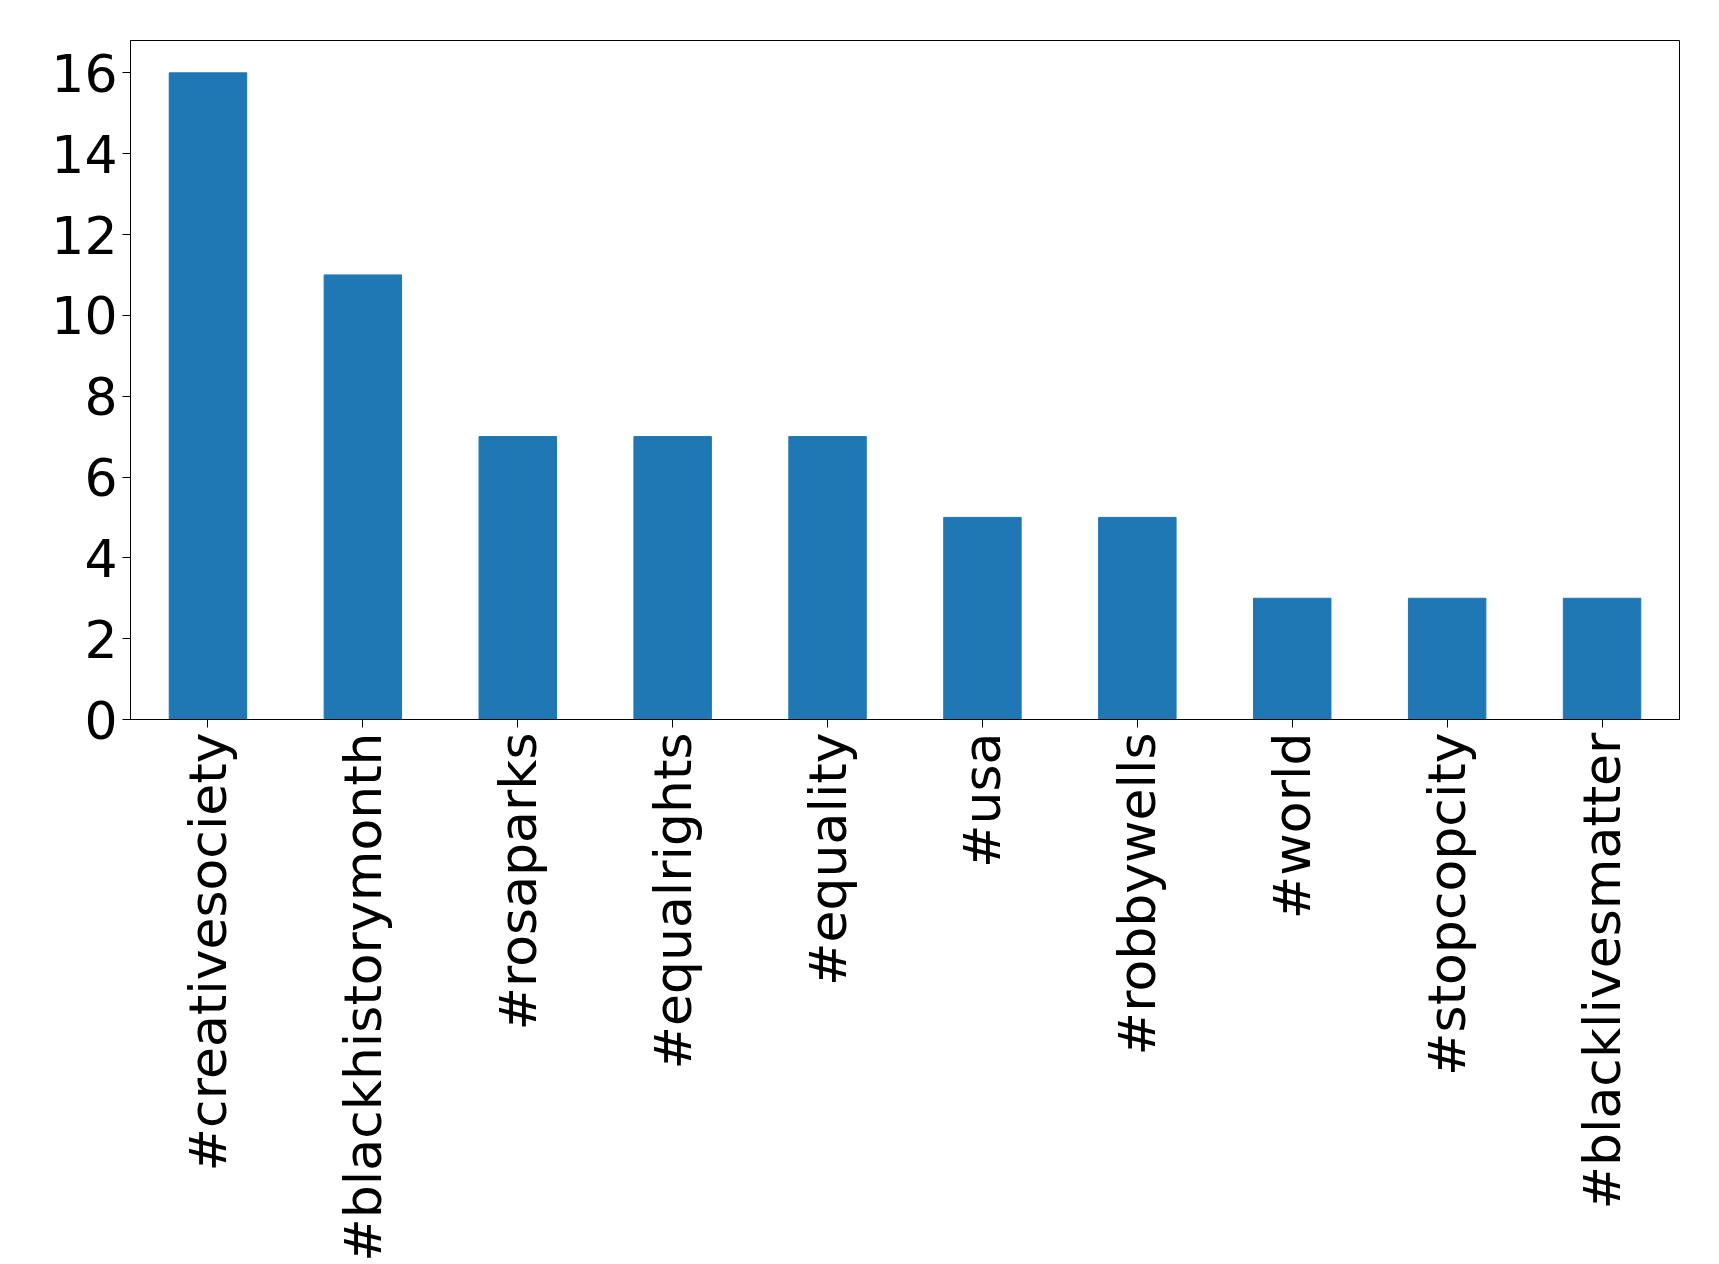 The image size is (1719, 1264). Describe the element at coordinates (101, 478) in the screenshot. I see `y-tick-label: 6` at that location.